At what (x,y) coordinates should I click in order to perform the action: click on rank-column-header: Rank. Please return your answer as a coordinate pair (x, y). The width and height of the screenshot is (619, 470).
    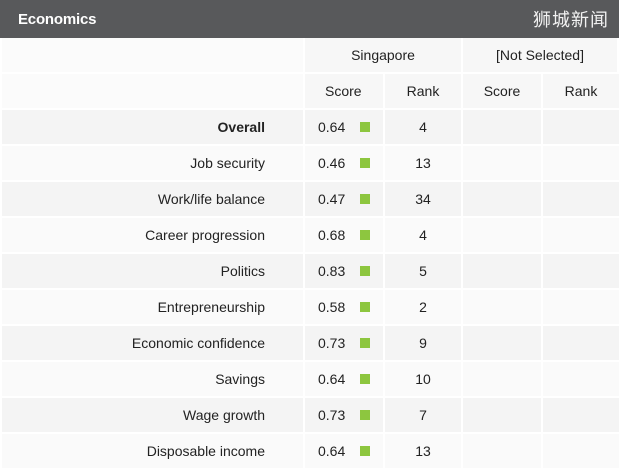
    Looking at the image, I should click on (424, 91).